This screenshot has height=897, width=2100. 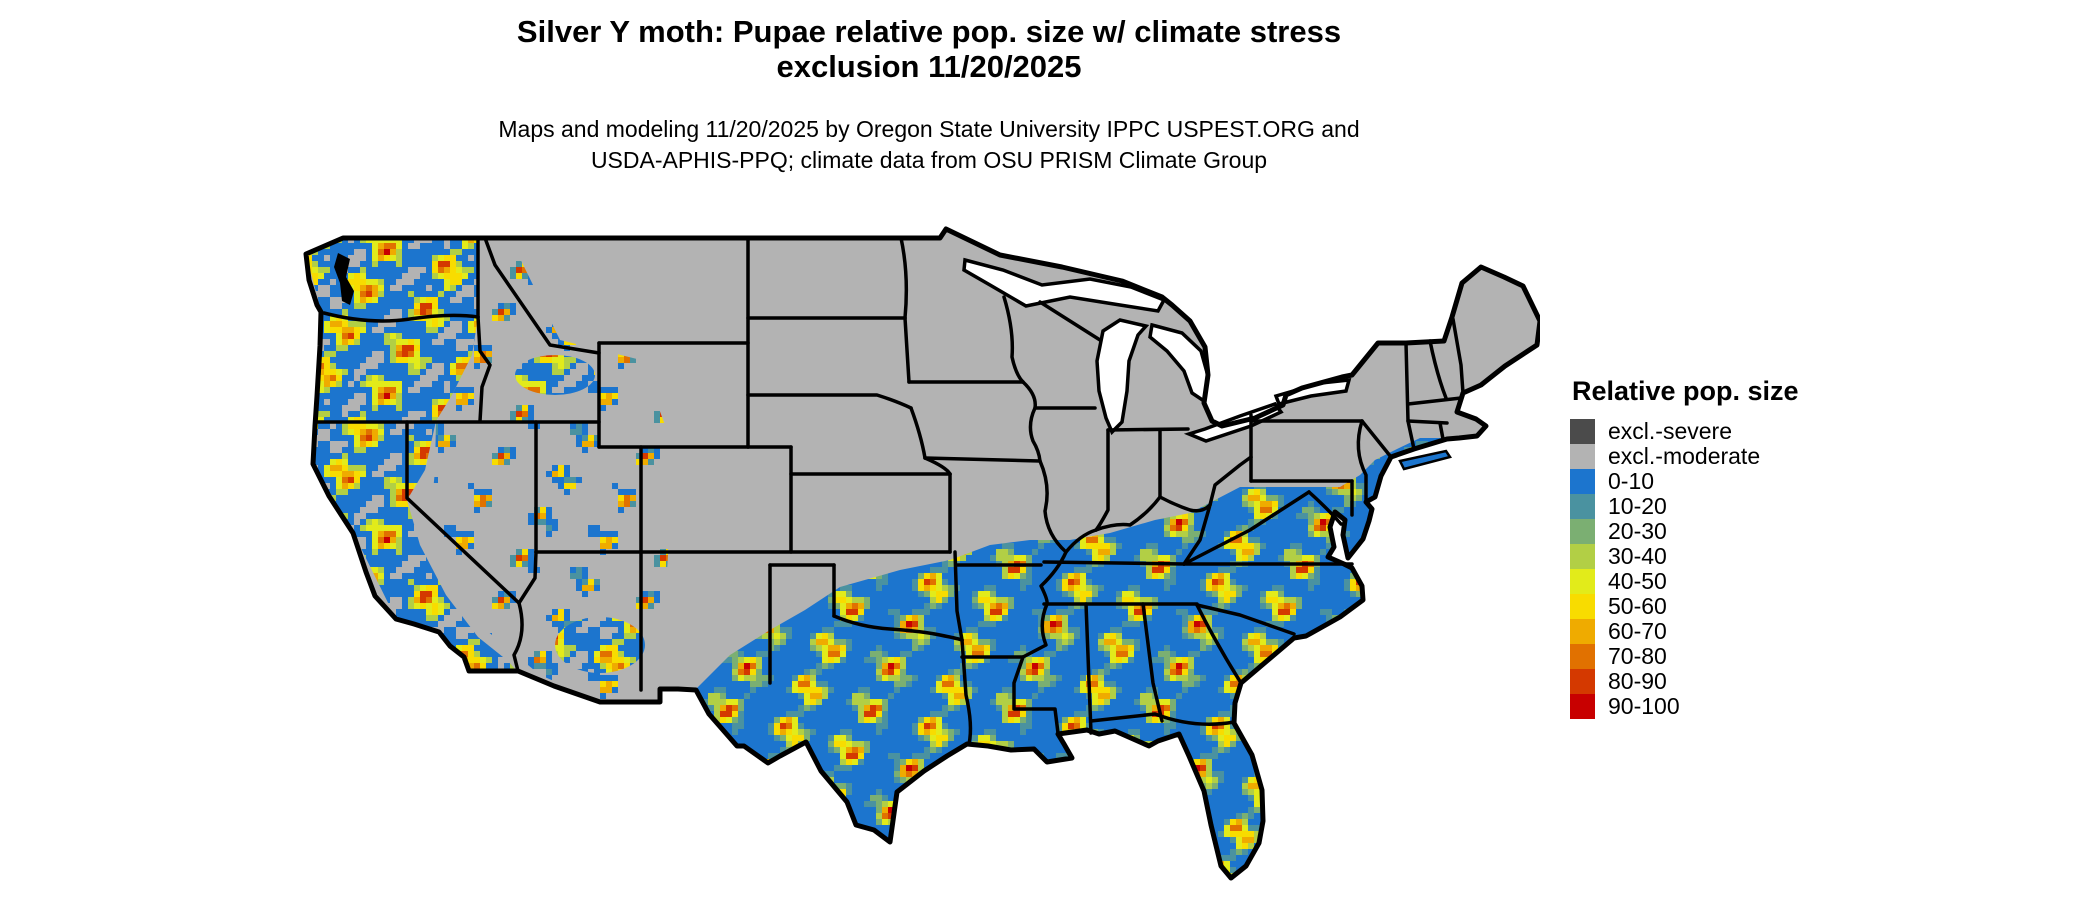 What do you see at coordinates (1670, 431) in the screenshot?
I see `legend-label: excl.-severe` at bounding box center [1670, 431].